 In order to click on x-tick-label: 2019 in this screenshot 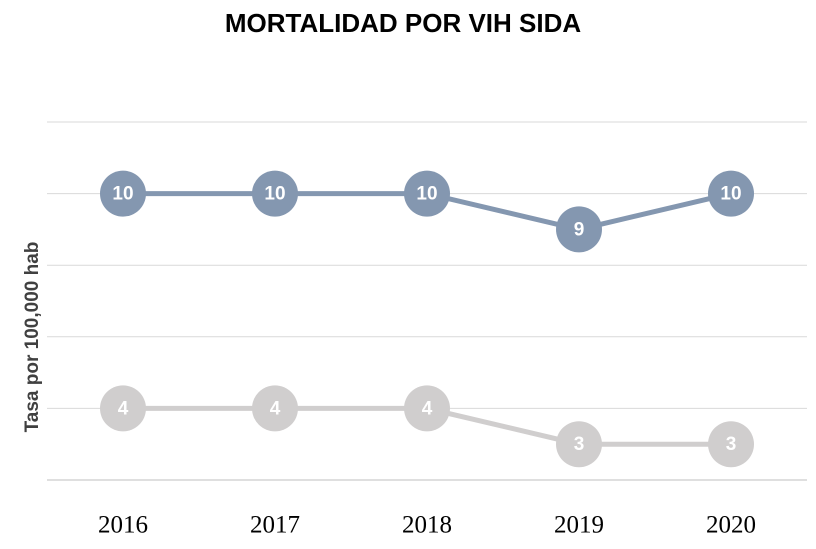, I will do `click(579, 525)`.